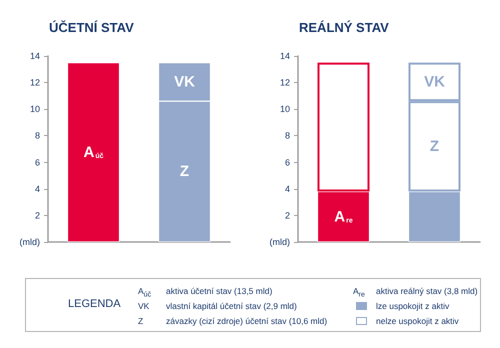 The height and width of the screenshot is (348, 500). What do you see at coordinates (417, 321) in the screenshot?
I see `text: nelze uspokojit z aktiv` at bounding box center [417, 321].